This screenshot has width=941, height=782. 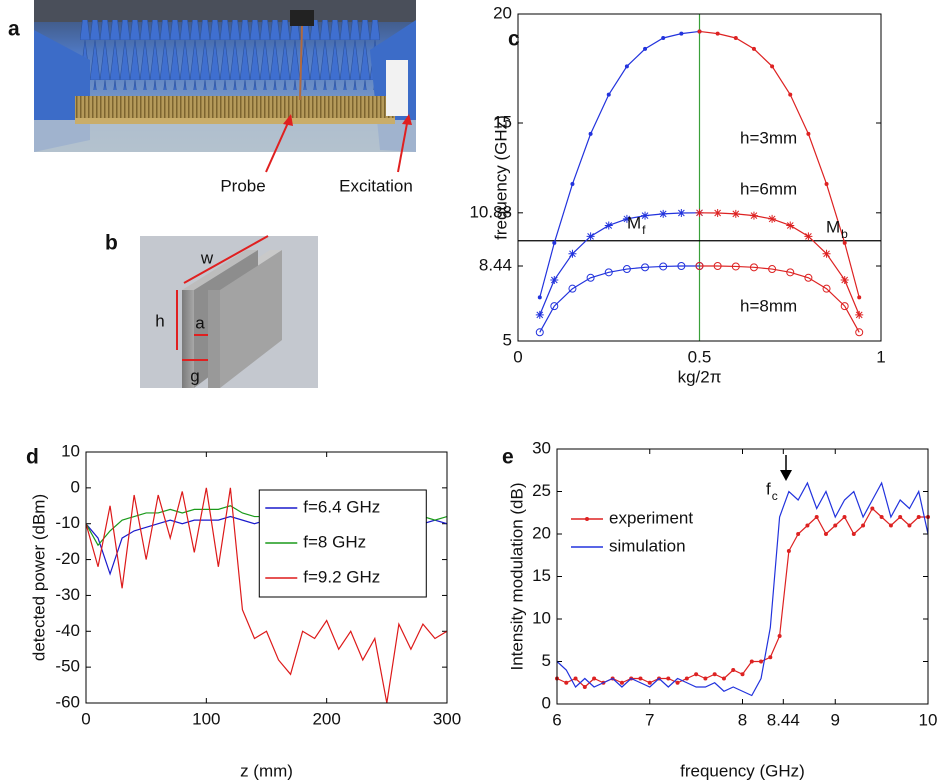 I want to click on annotation-subscript: f, so click(x=644, y=230).